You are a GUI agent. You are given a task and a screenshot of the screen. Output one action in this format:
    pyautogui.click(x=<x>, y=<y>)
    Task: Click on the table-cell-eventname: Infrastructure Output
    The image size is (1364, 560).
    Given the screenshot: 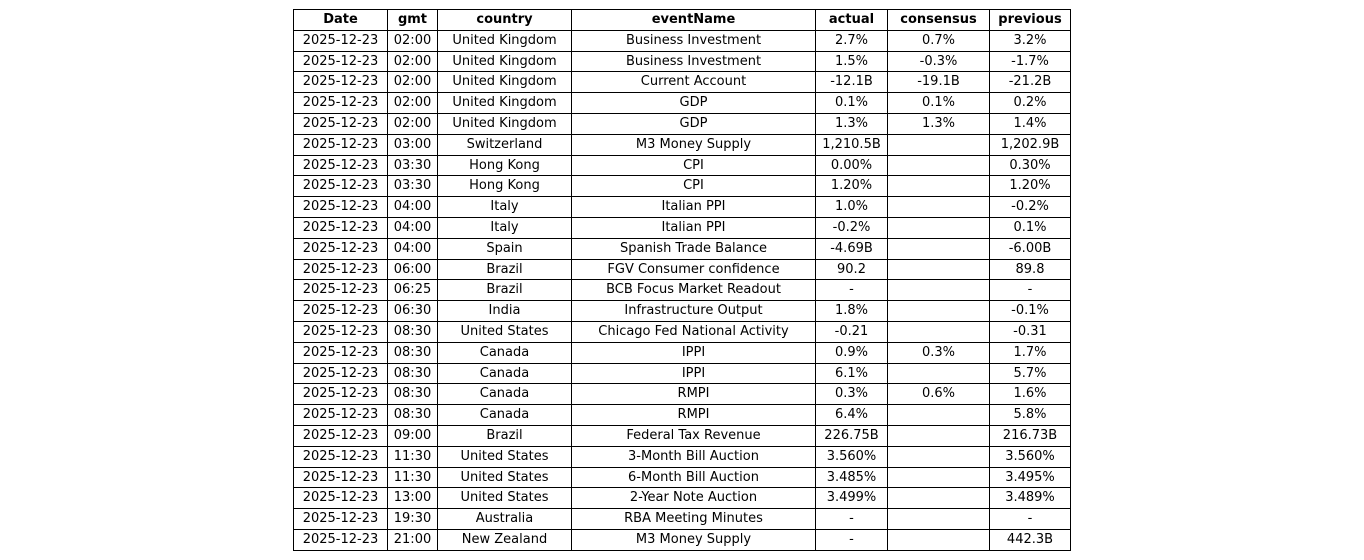 What is the action you would take?
    pyautogui.click(x=693, y=311)
    